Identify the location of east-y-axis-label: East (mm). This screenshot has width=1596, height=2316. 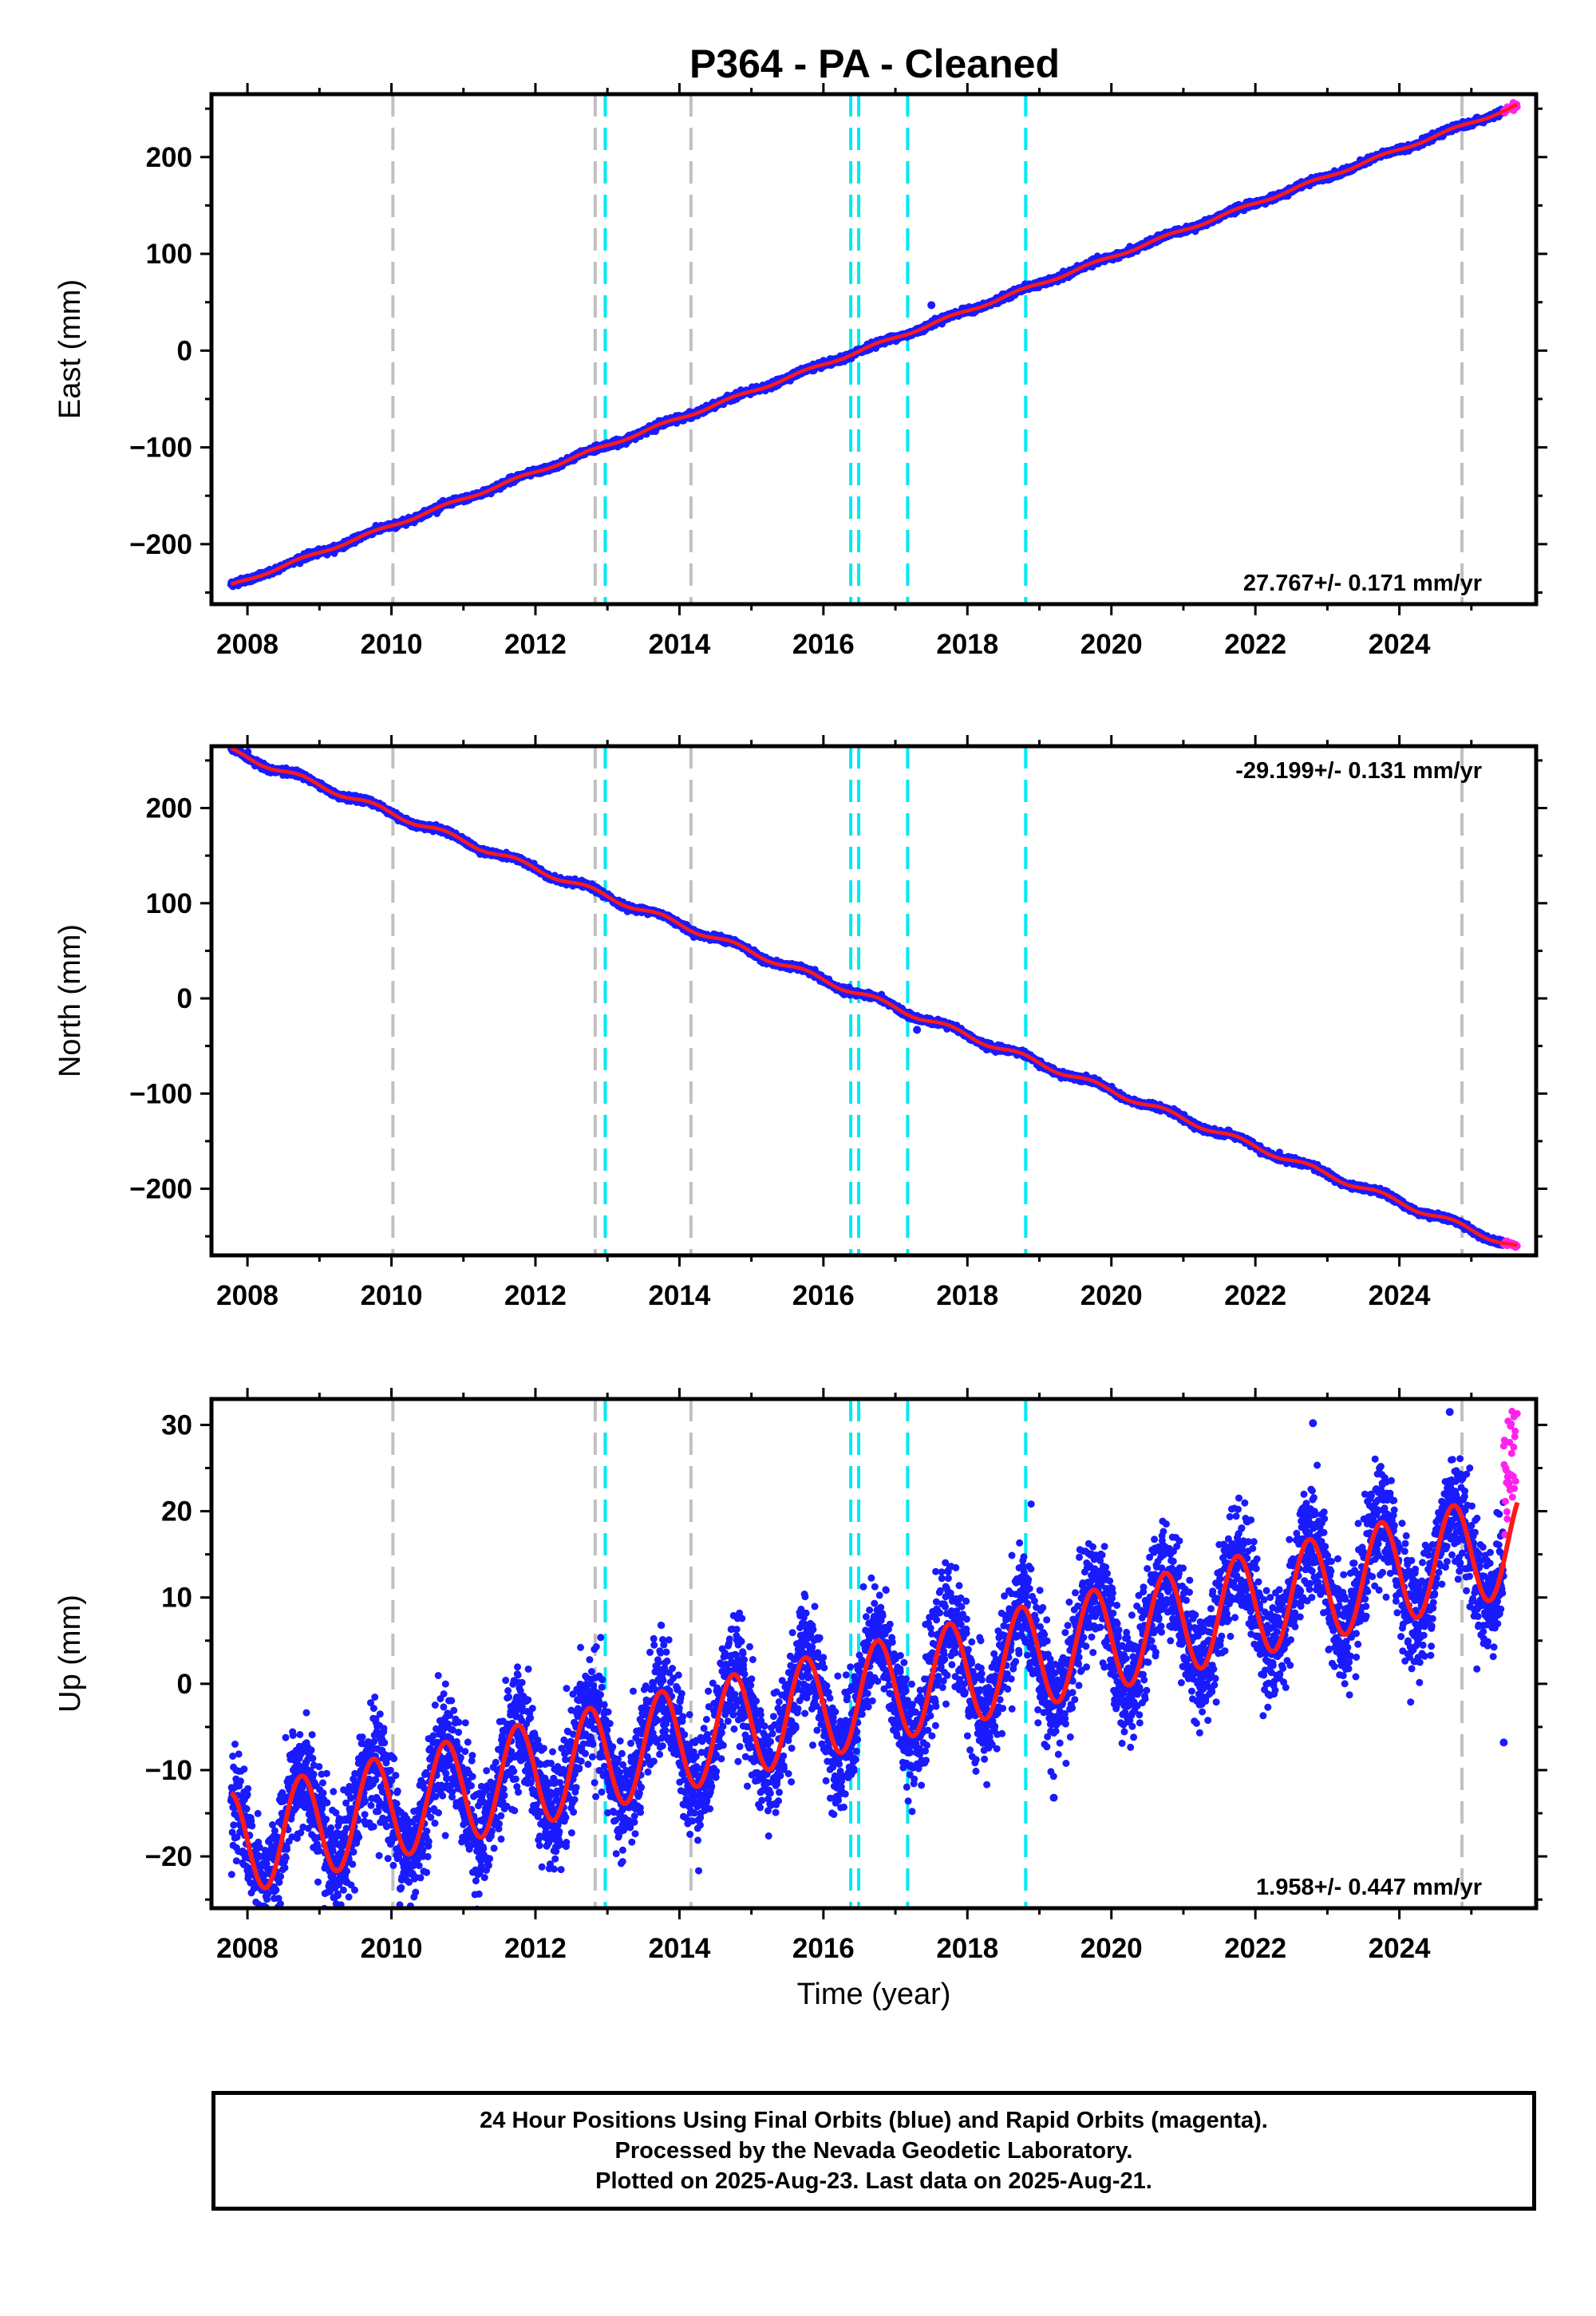
(70, 349).